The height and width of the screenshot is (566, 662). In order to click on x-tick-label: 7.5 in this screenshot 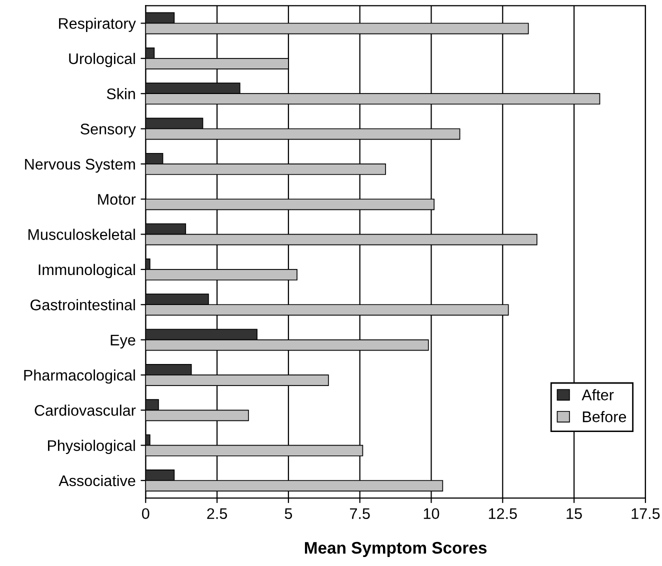, I will do `click(360, 514)`.